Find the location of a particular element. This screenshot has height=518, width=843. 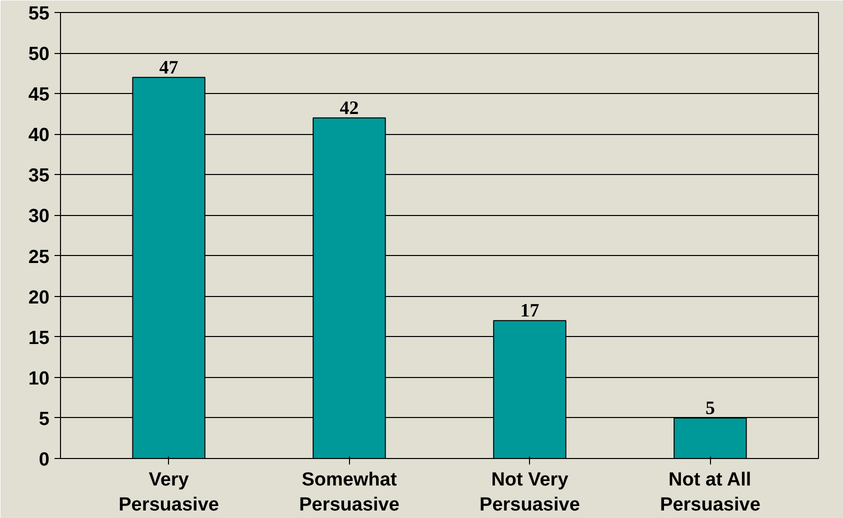

y-tick-label: 45 is located at coordinates (39, 95).